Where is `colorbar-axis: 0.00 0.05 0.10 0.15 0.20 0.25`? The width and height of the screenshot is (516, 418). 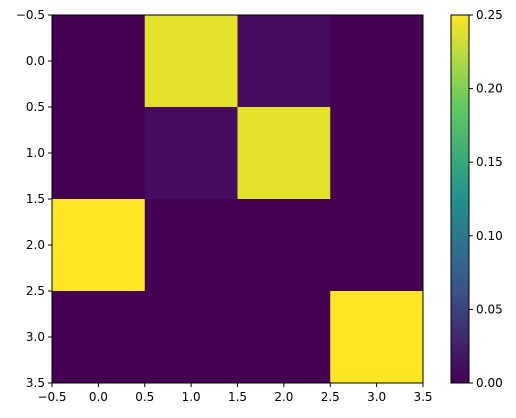
colorbar-axis: 0.00 0.05 0.10 0.15 0.20 0.25 is located at coordinates (486, 199).